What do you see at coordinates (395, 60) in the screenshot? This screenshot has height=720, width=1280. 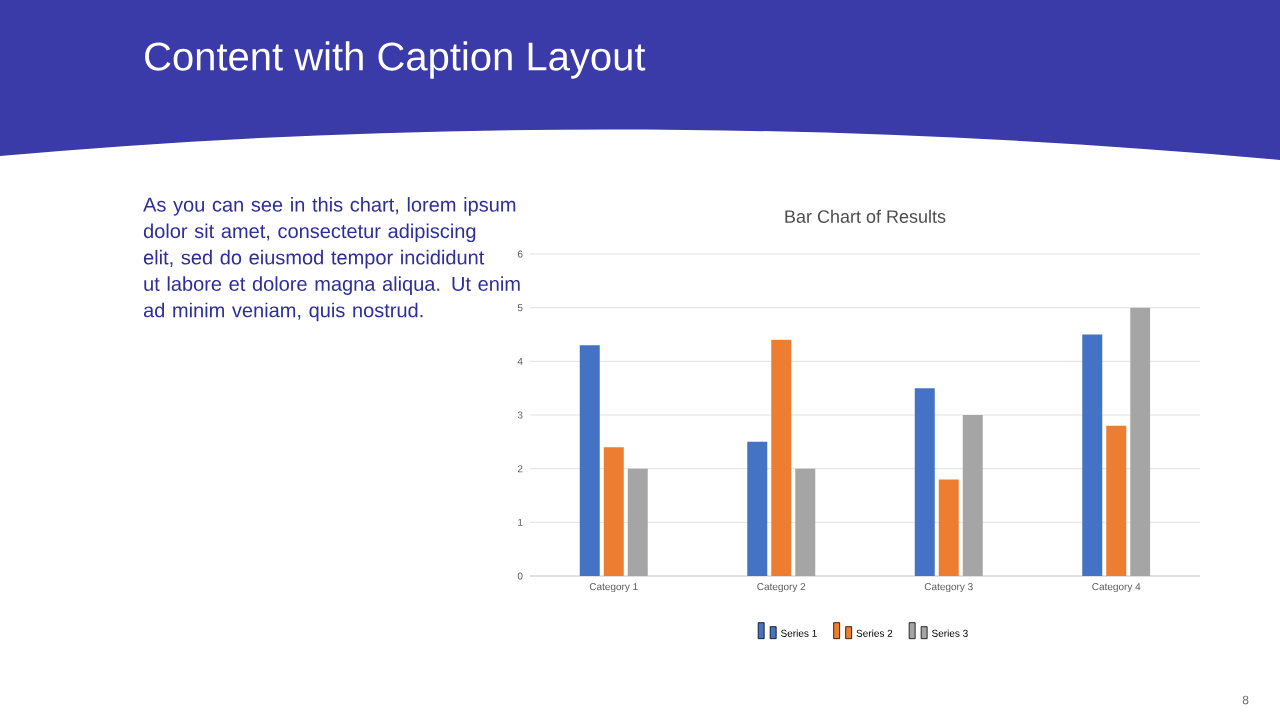 I see `text: Content with Caption Layout` at bounding box center [395, 60].